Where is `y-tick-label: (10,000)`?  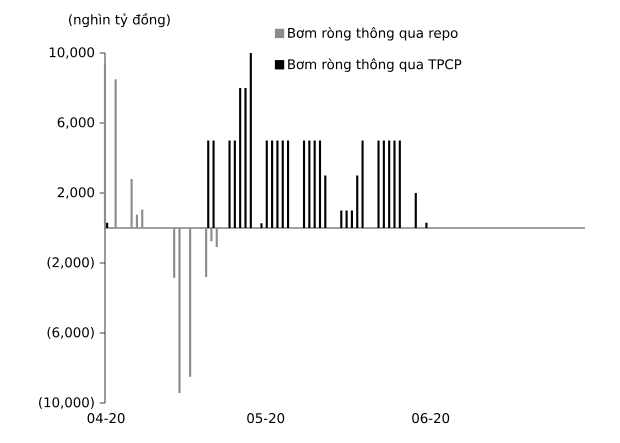 y-tick-label: (10,000) is located at coordinates (66, 403).